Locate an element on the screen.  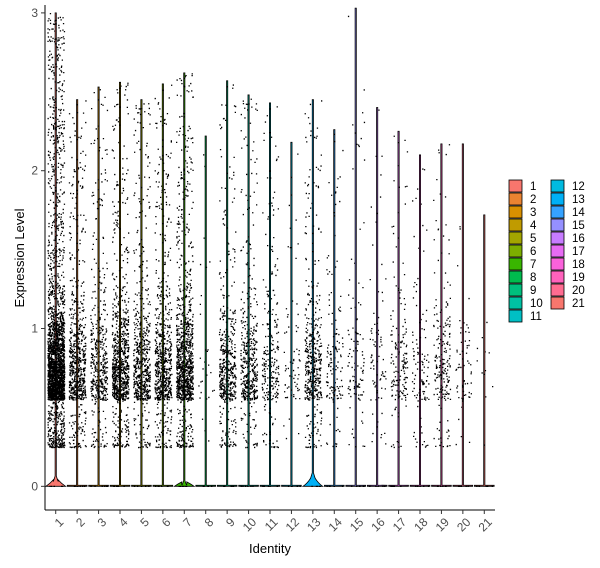
legend-label-10: 10 is located at coordinates (536, 304).